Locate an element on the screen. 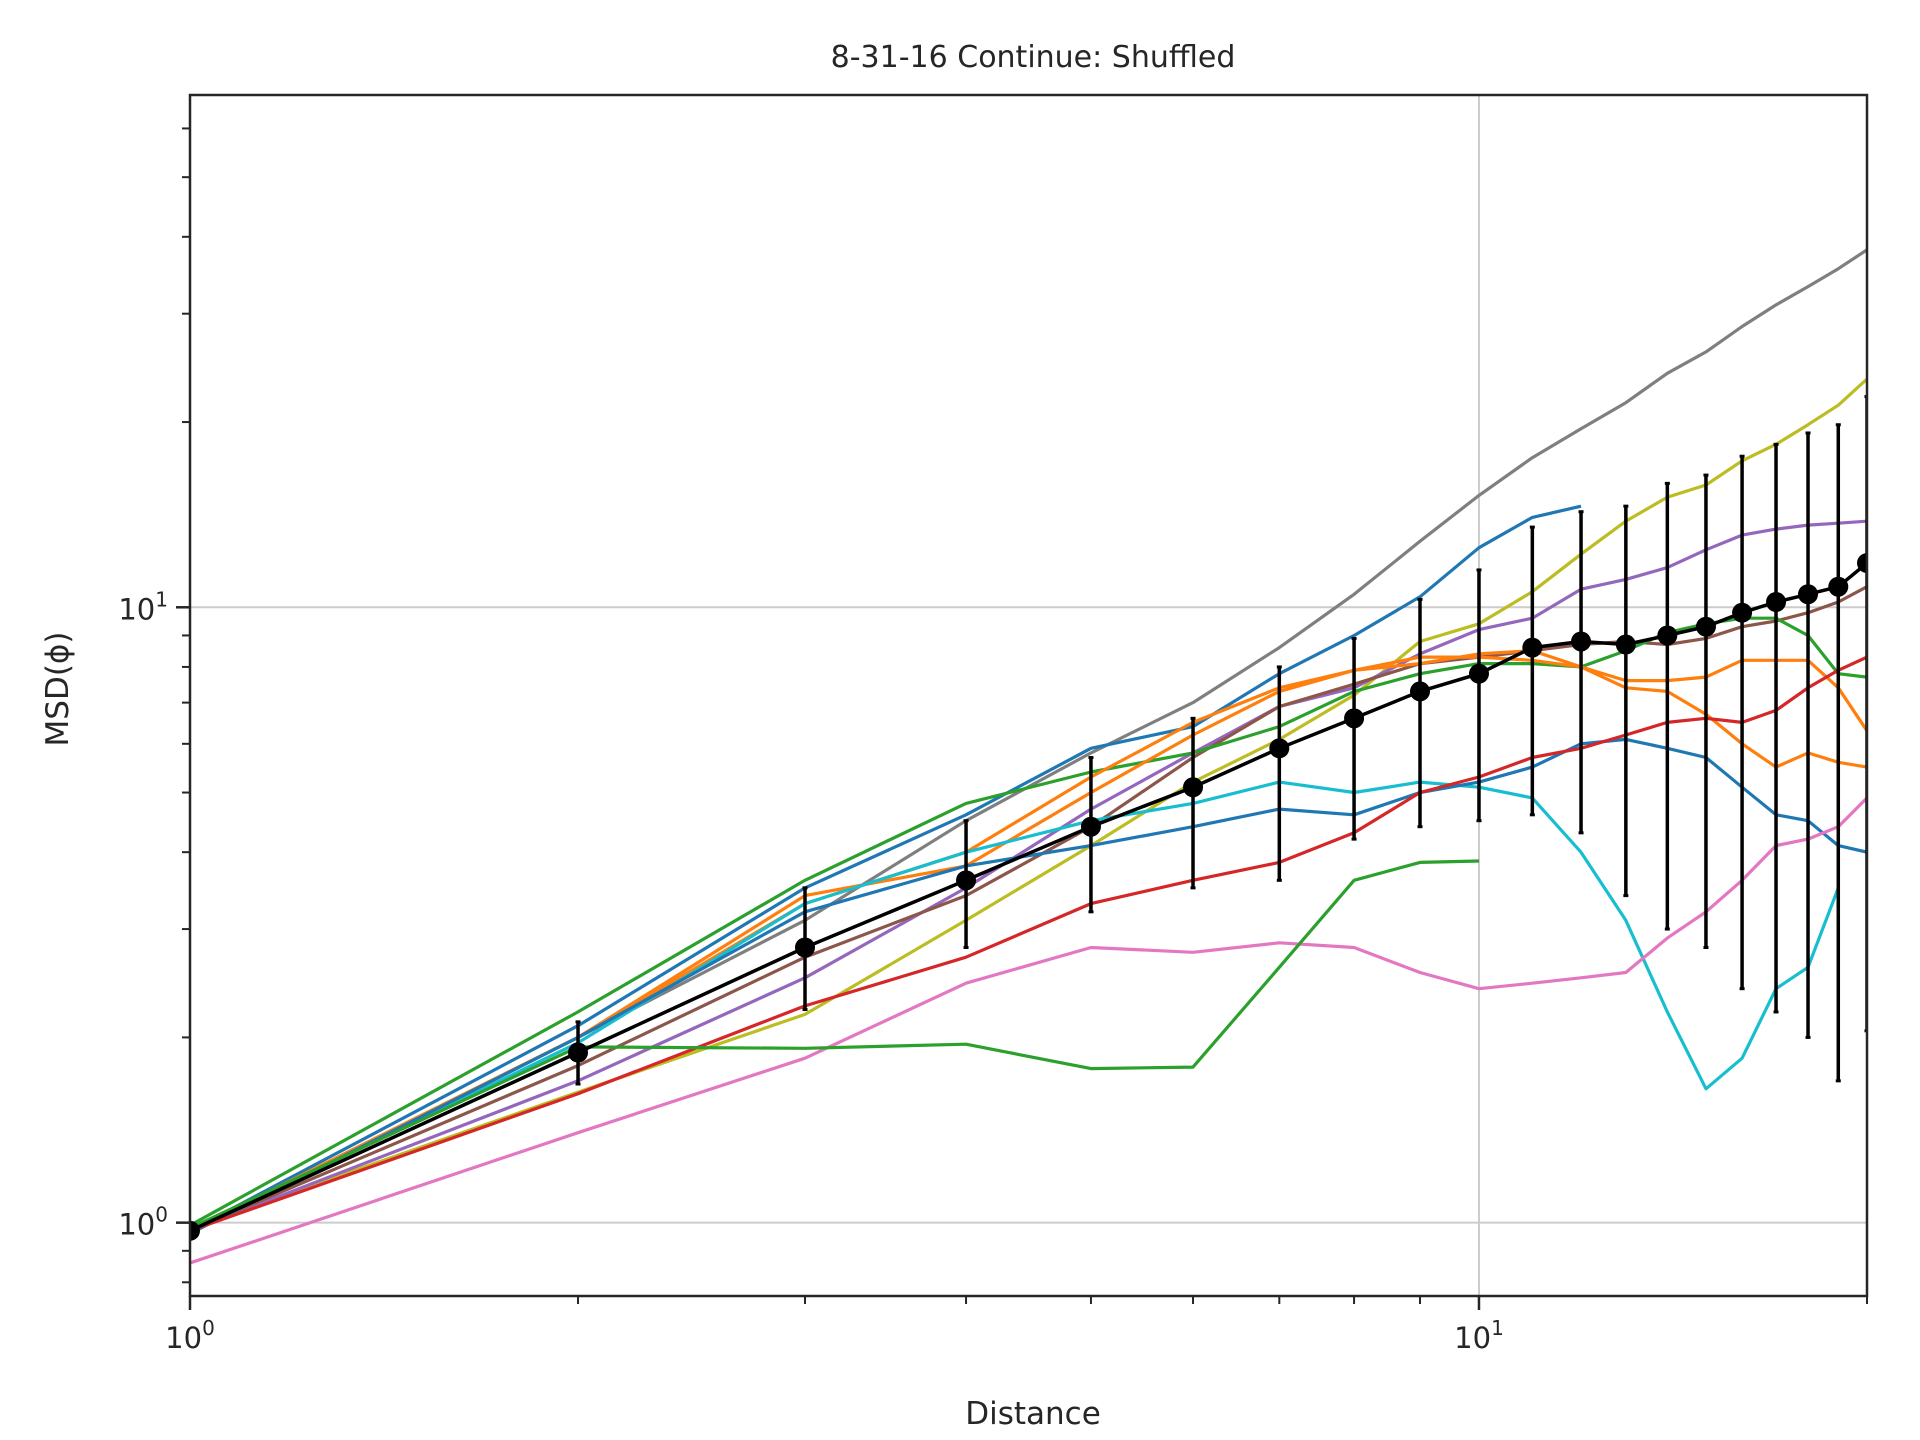 The image size is (1920, 1440). y-tick-label: 10⁰ is located at coordinates (143, 1222).